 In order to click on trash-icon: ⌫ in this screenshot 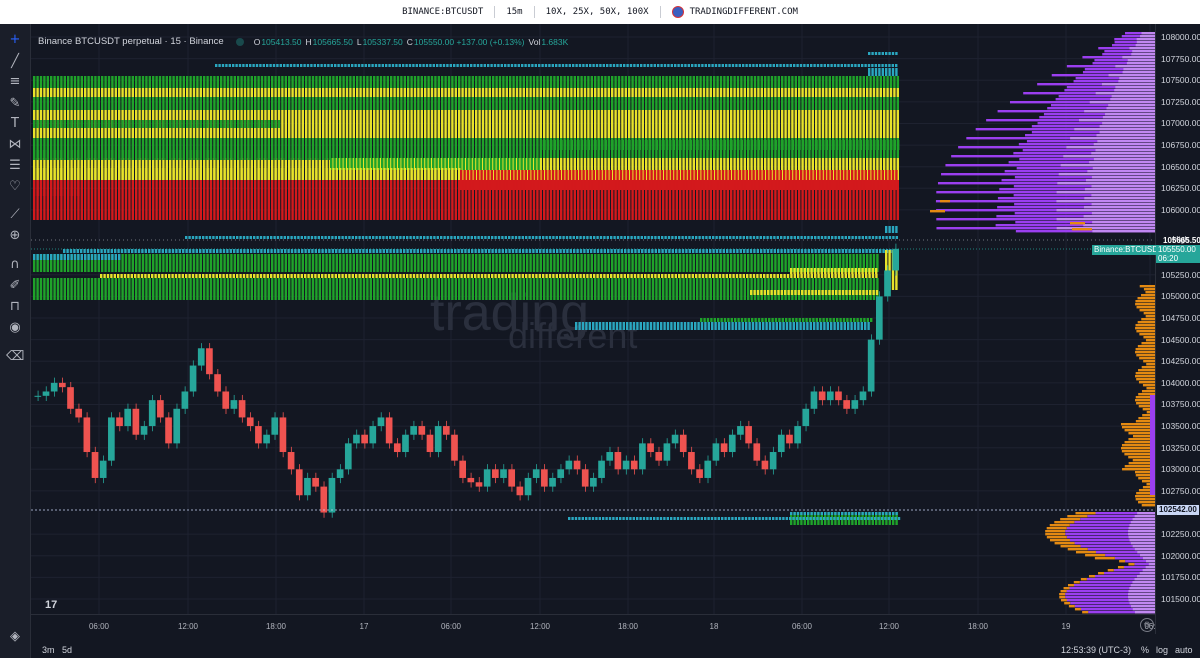, I will do `click(15, 356)`.